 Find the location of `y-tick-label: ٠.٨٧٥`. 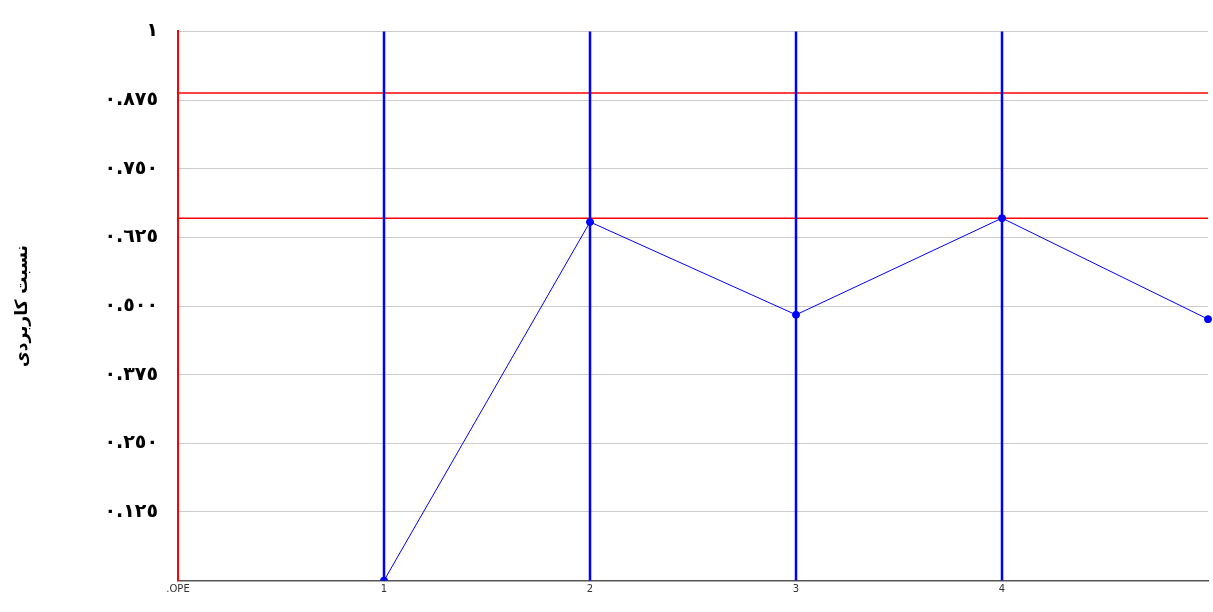

y-tick-label: ٠.٨٧٥ is located at coordinates (131, 97).